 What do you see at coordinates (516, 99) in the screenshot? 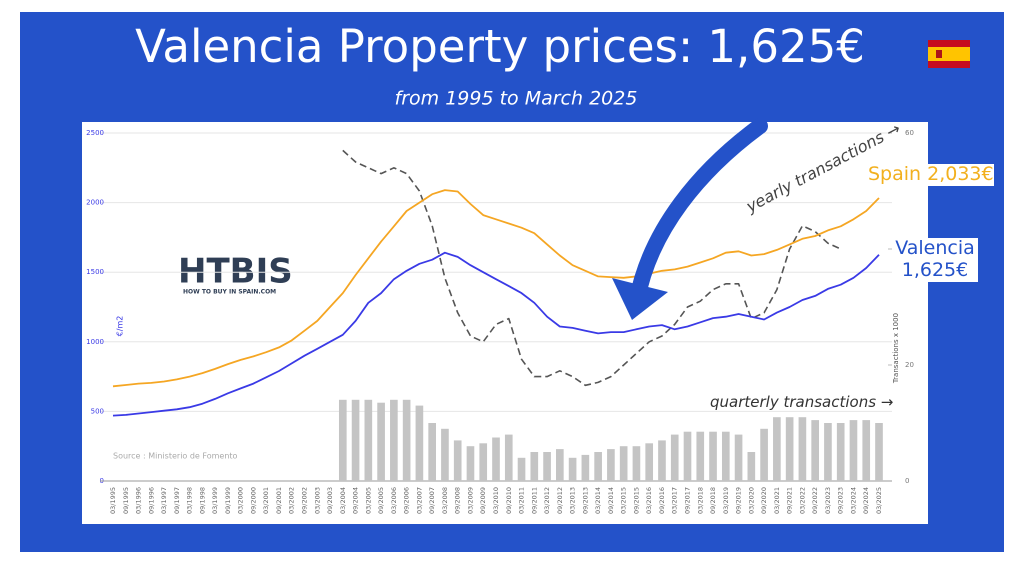
I see `chart-subtitle: from 1995 to March 2025` at bounding box center [516, 99].